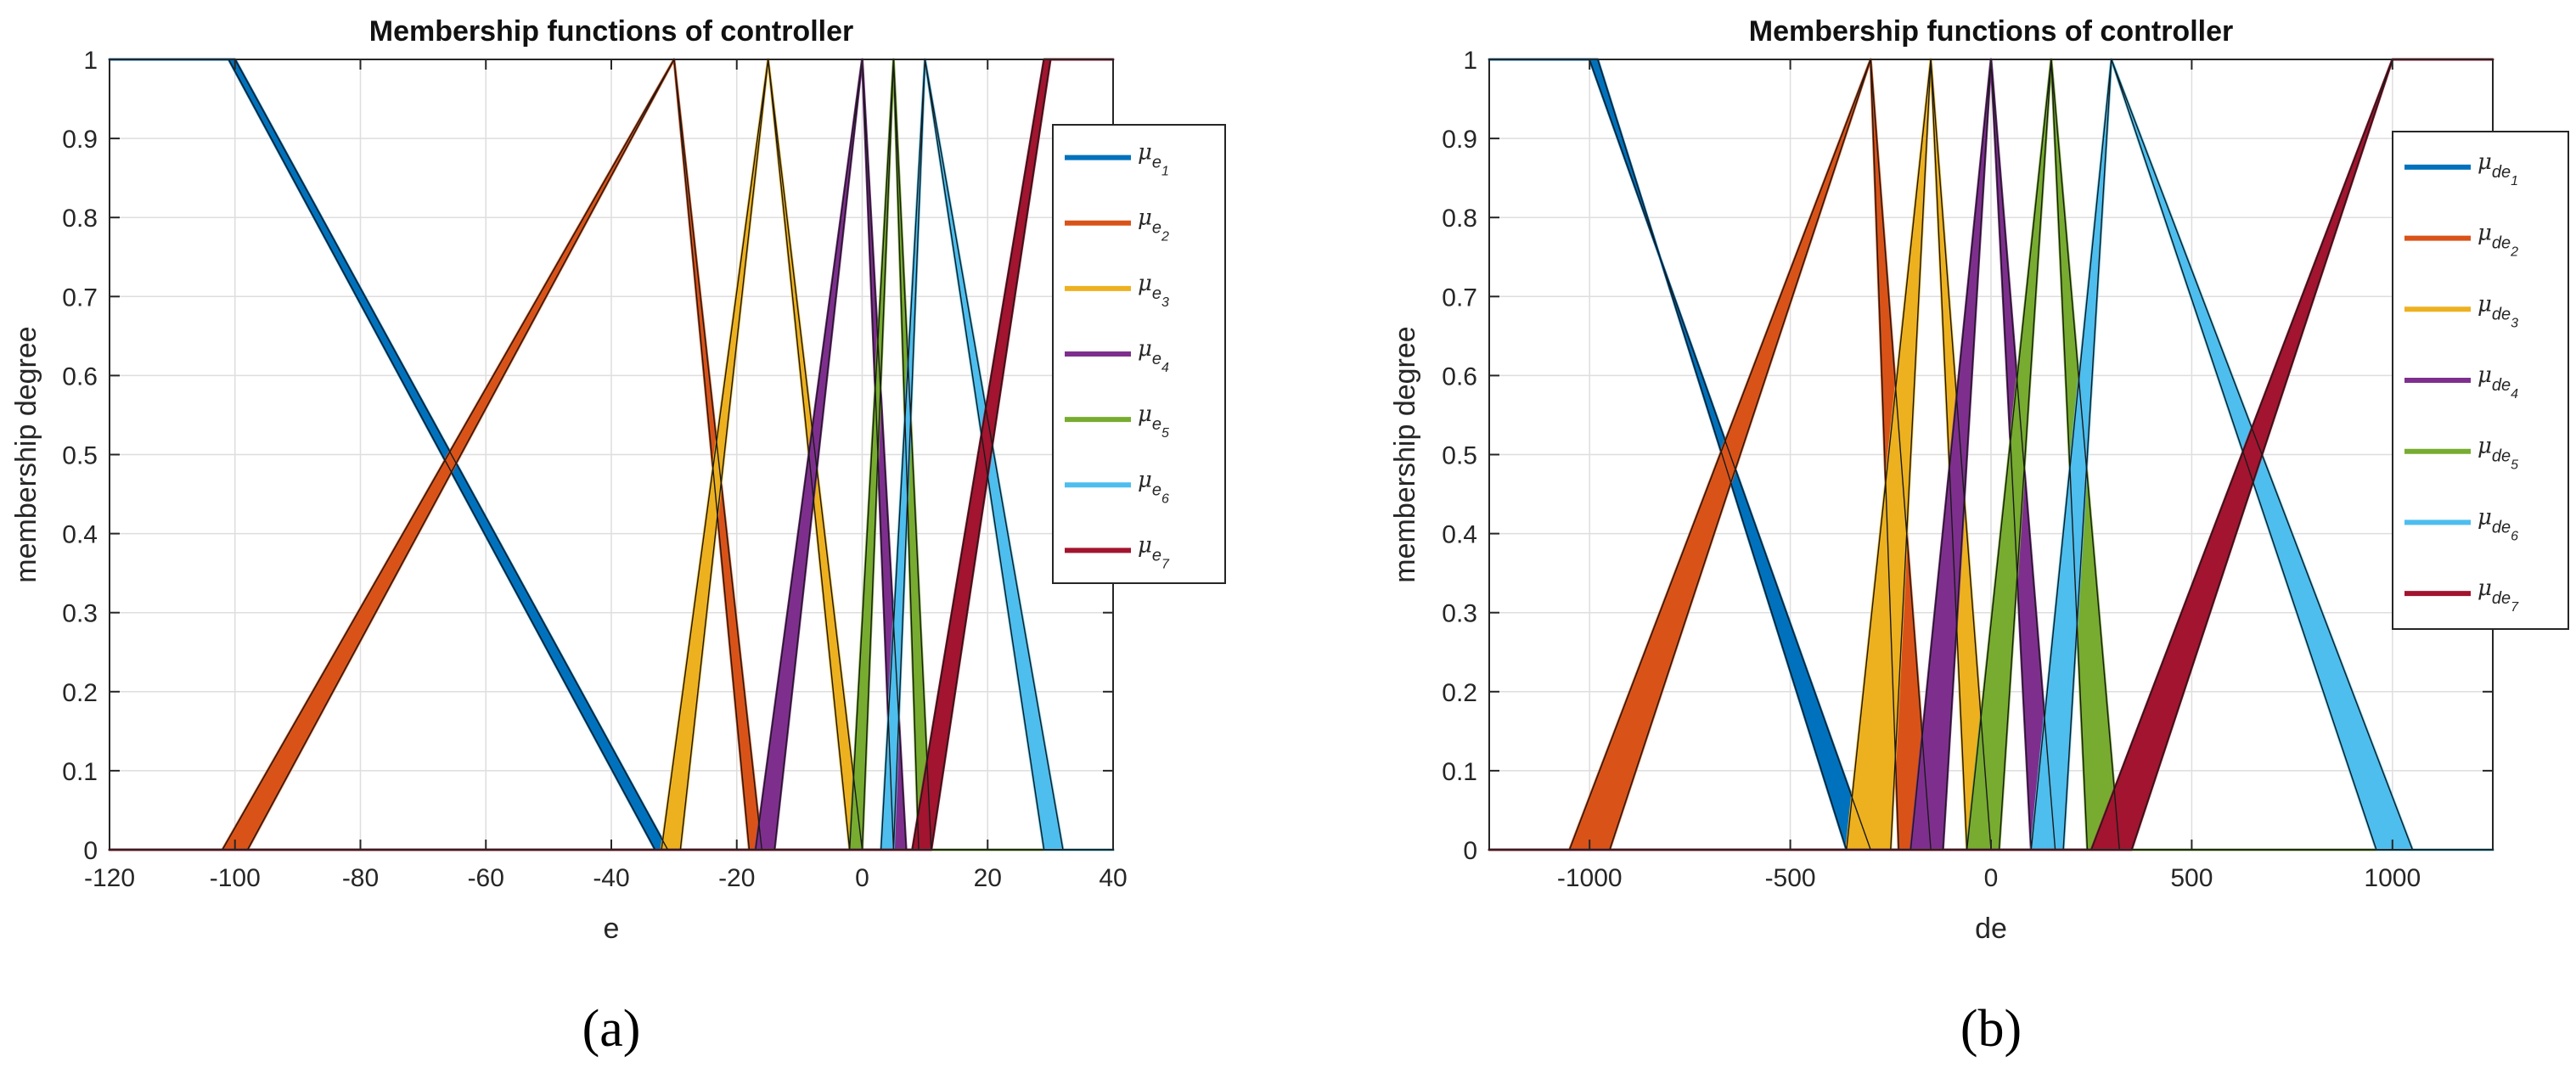  Describe the element at coordinates (1991, 1029) in the screenshot. I see `panel-label: (b)` at that location.